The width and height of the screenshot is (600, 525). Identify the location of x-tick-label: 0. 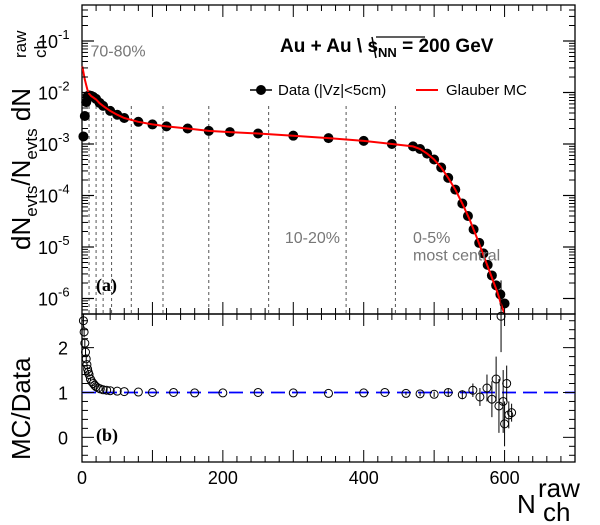
(82, 478).